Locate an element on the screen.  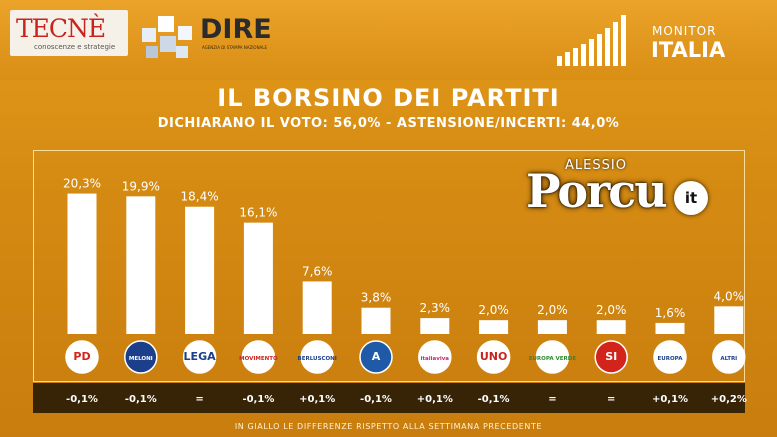
m5s-logo-icon: MOVIMENTO is located at coordinates (258, 357).